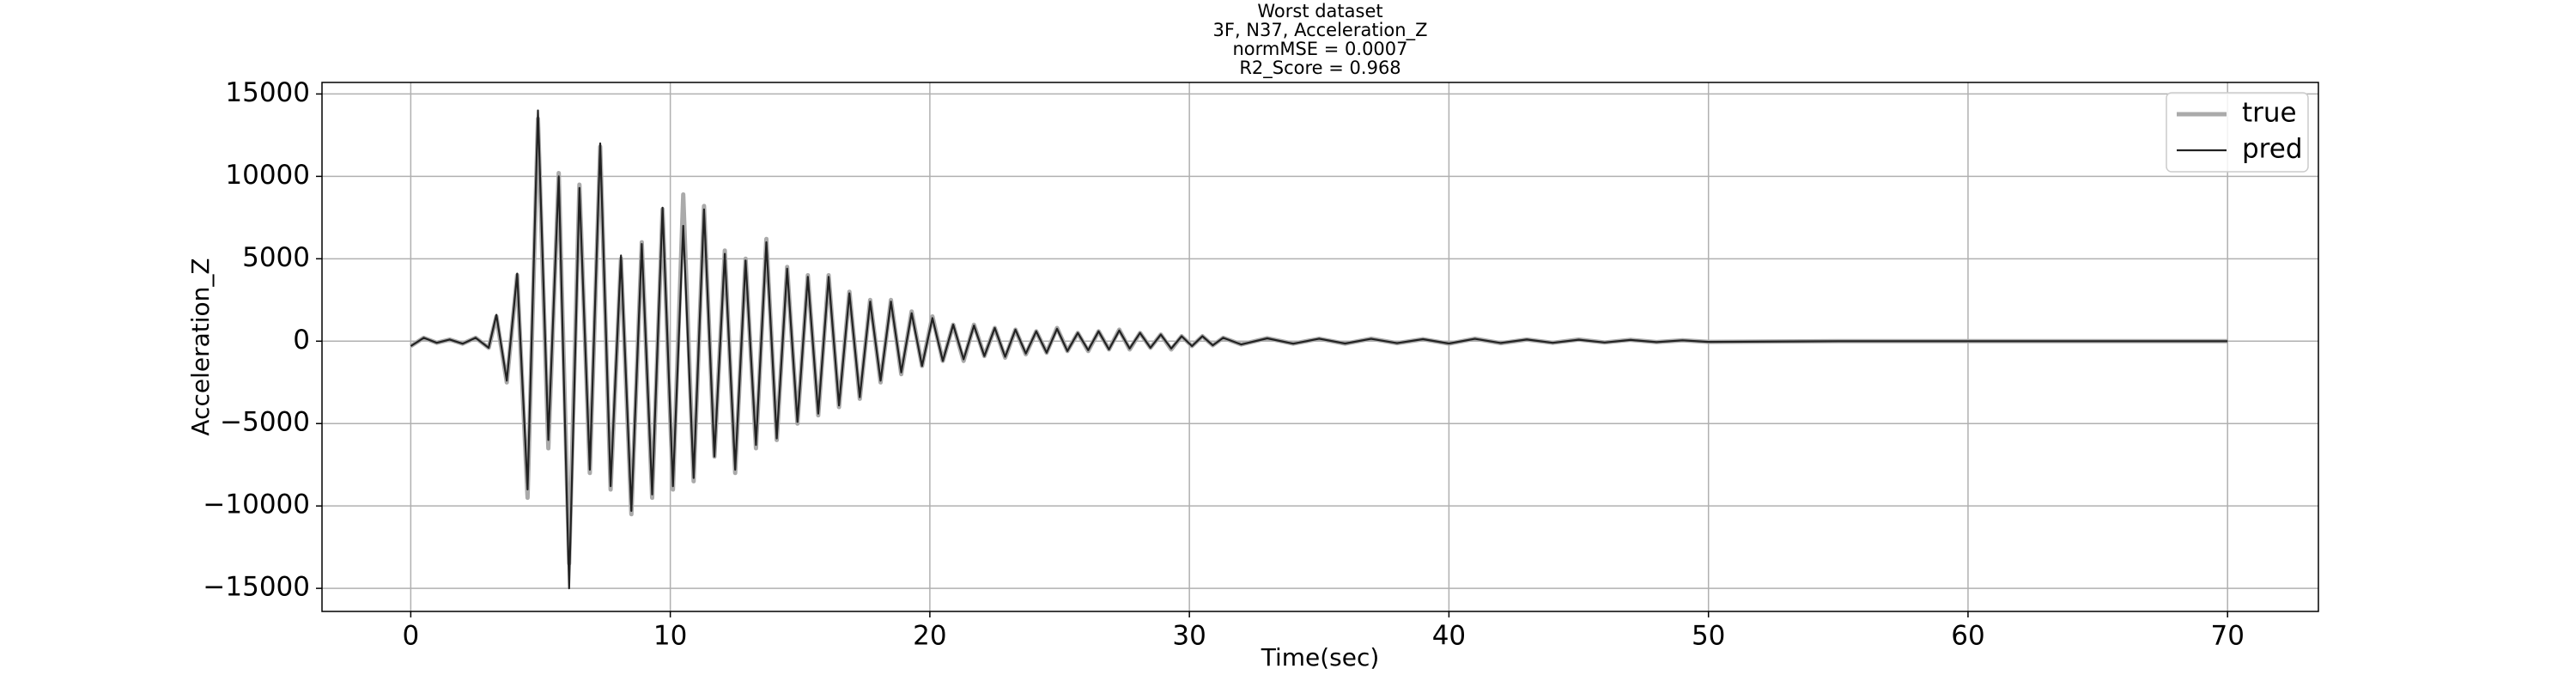 This screenshot has height=687, width=2576. What do you see at coordinates (2273, 149) in the screenshot?
I see `legend-label: pred` at bounding box center [2273, 149].